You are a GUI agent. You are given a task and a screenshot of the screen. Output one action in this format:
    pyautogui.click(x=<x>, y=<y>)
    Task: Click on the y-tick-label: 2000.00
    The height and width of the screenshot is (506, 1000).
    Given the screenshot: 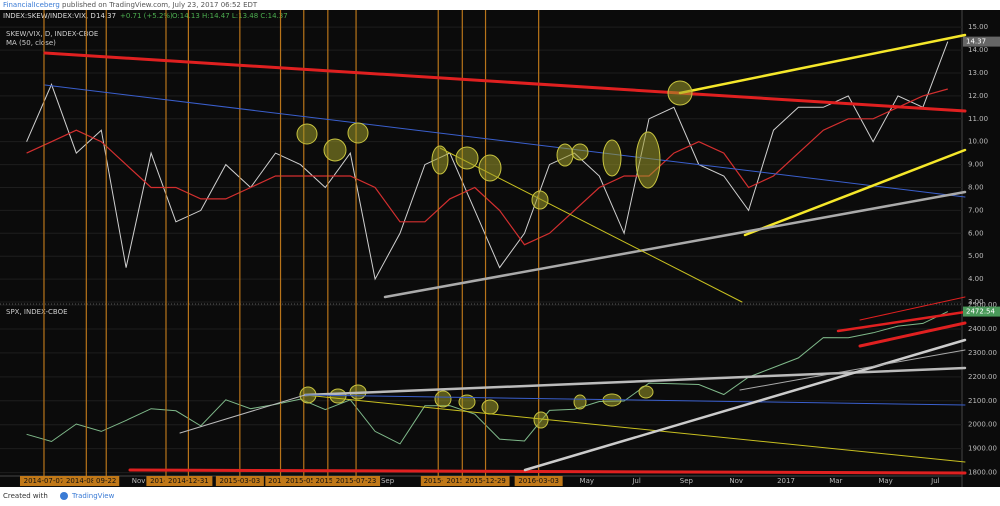 What is the action you would take?
    pyautogui.click(x=982, y=425)
    